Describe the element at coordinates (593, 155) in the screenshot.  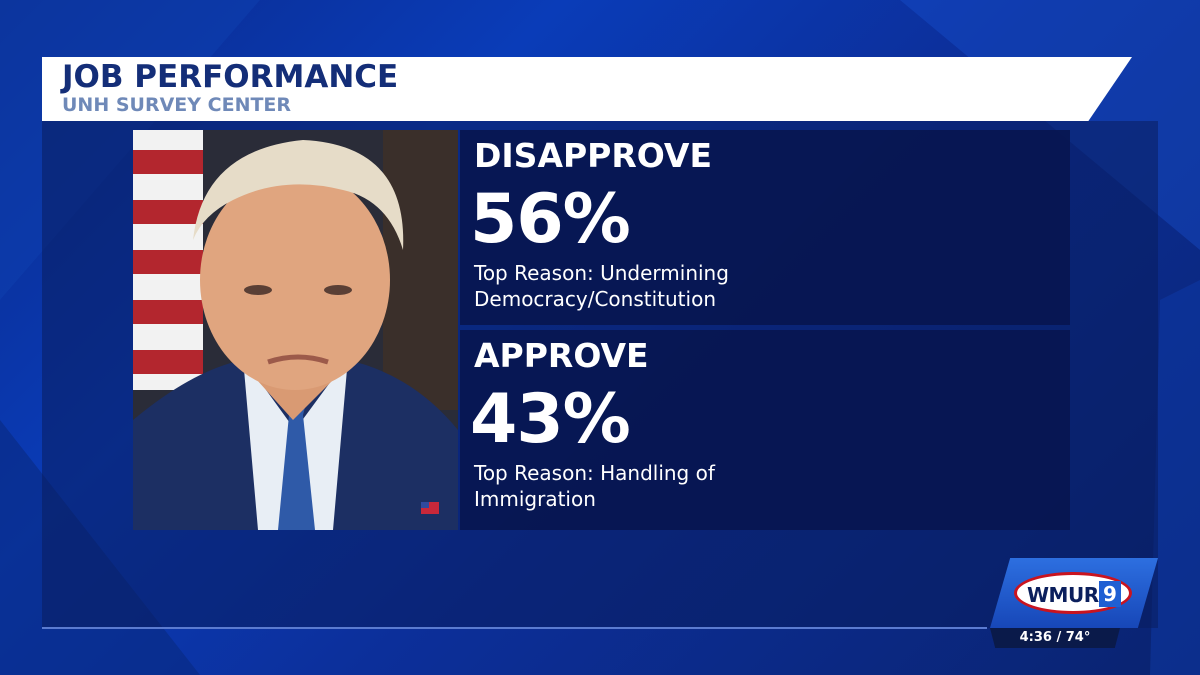
I see `disapprove-label: DISAPPROVE` at that location.